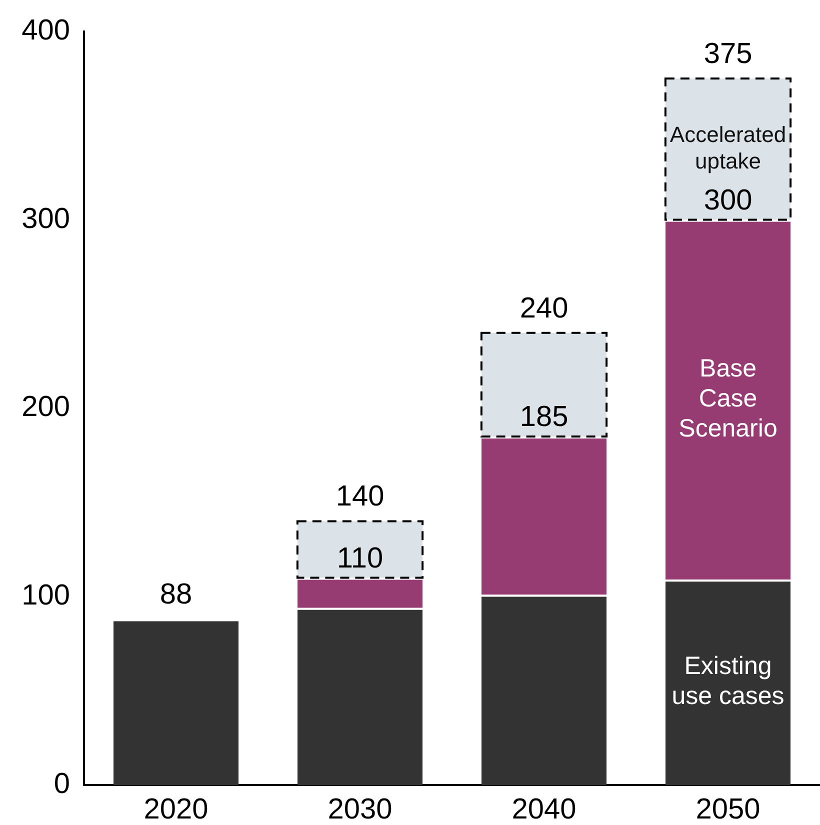  I want to click on annotation: 185, so click(544, 416).